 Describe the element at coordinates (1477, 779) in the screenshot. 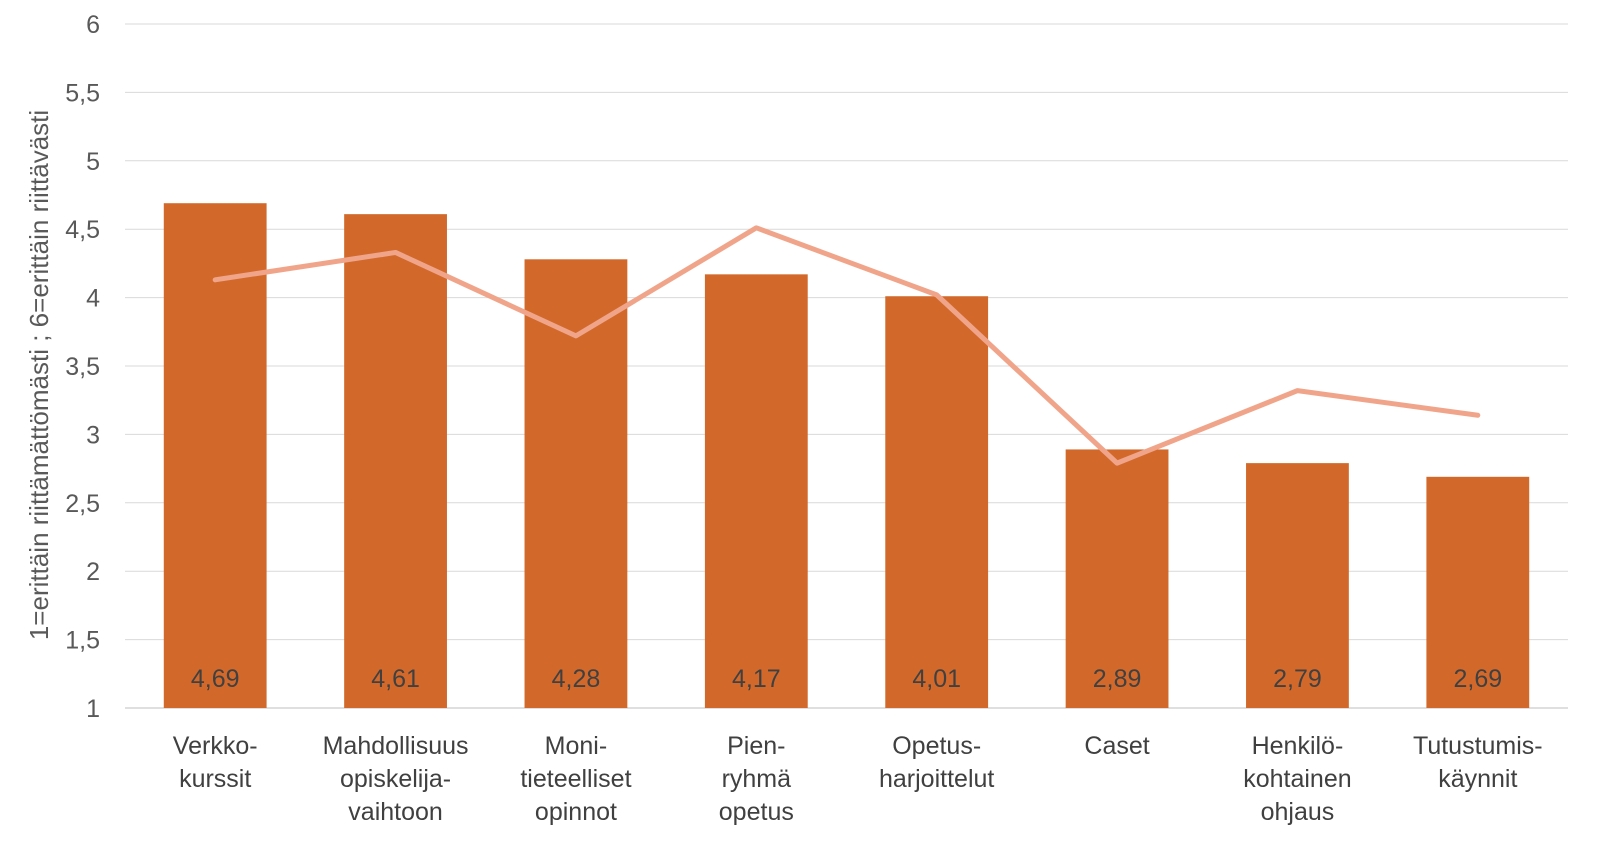

I see `category-label-line: käynnit` at that location.